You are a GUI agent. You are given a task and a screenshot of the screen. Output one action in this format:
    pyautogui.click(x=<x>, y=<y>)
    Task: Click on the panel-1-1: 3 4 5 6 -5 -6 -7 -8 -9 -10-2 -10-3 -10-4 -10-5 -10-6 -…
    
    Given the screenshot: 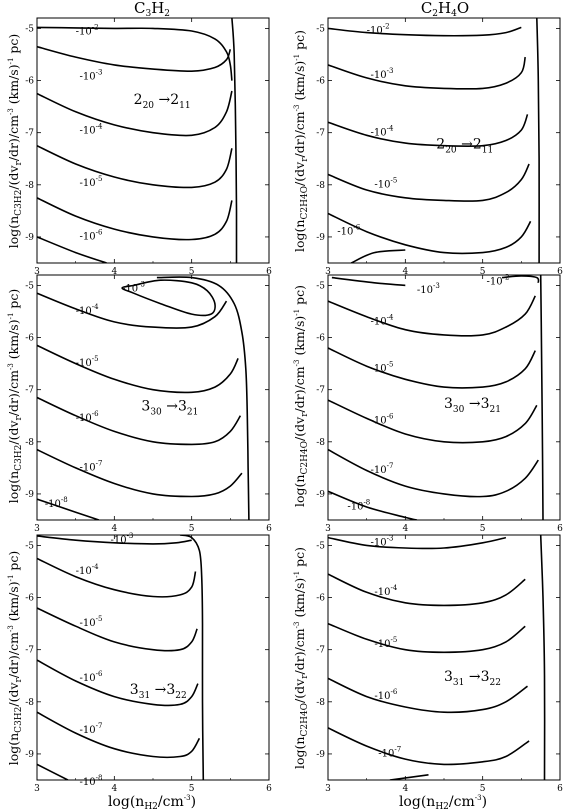 What is the action you would take?
    pyautogui.click(x=439, y=403)
    